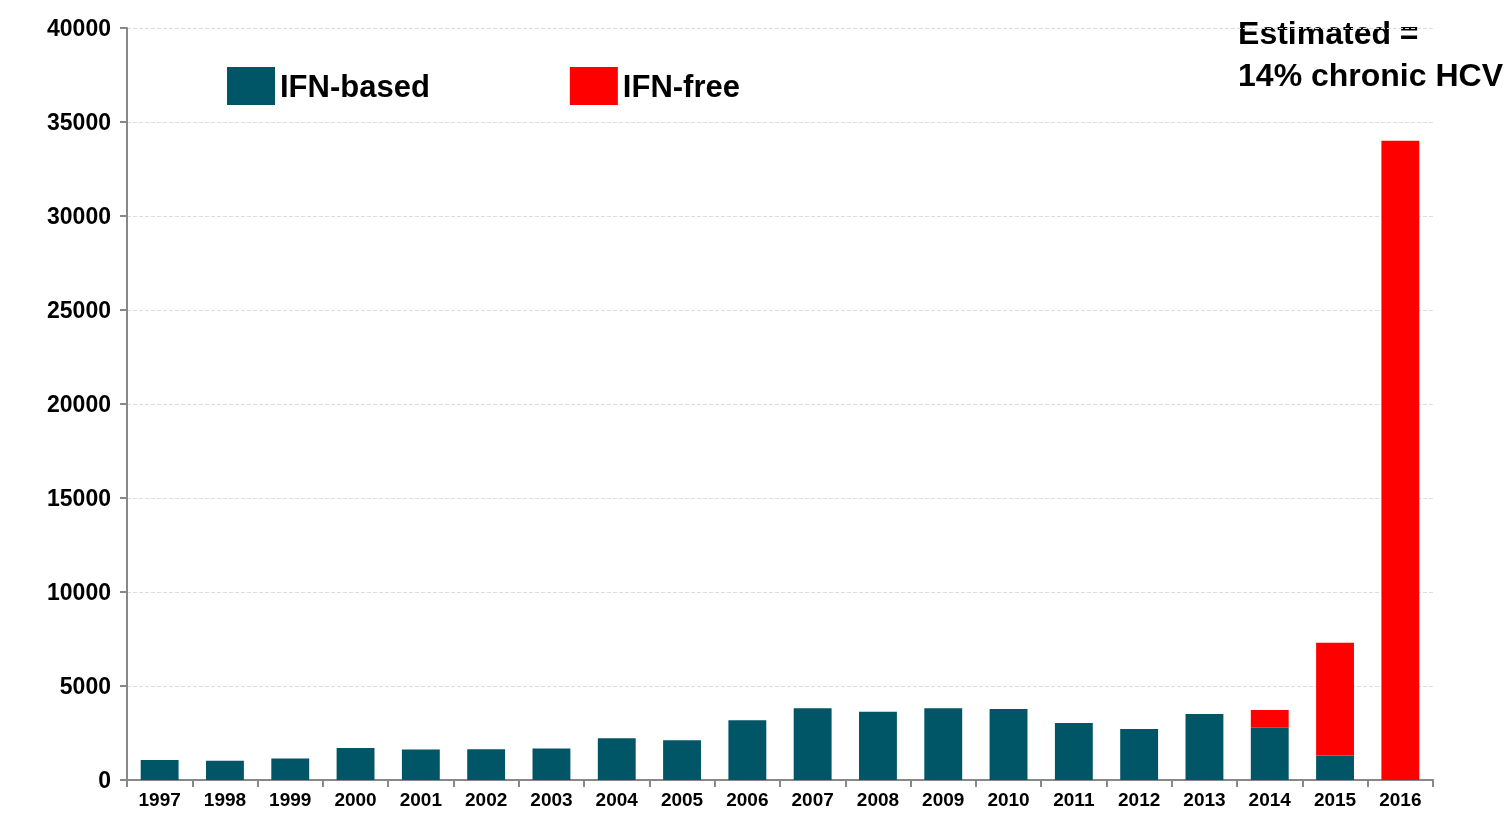  What do you see at coordinates (812, 799) in the screenshot?
I see `x-tick-label: 2007` at bounding box center [812, 799].